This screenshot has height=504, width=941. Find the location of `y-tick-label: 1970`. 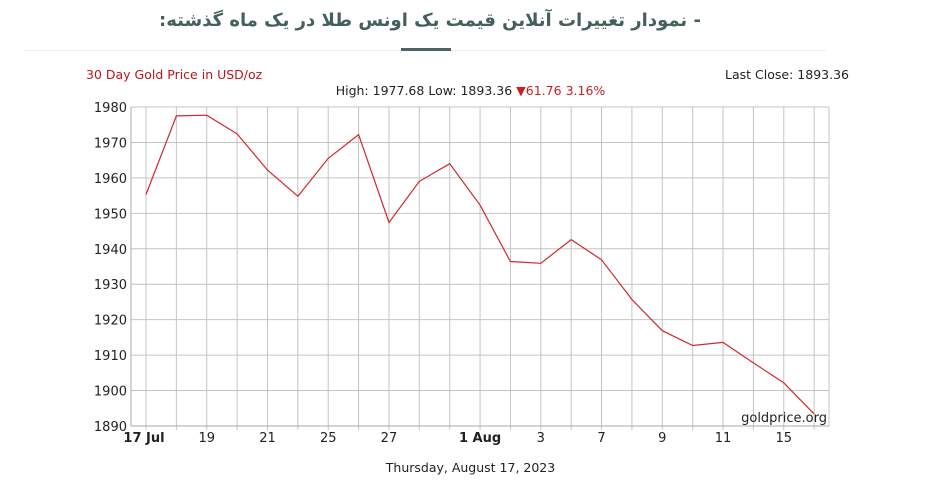

y-tick-label: 1970 is located at coordinates (110, 143).